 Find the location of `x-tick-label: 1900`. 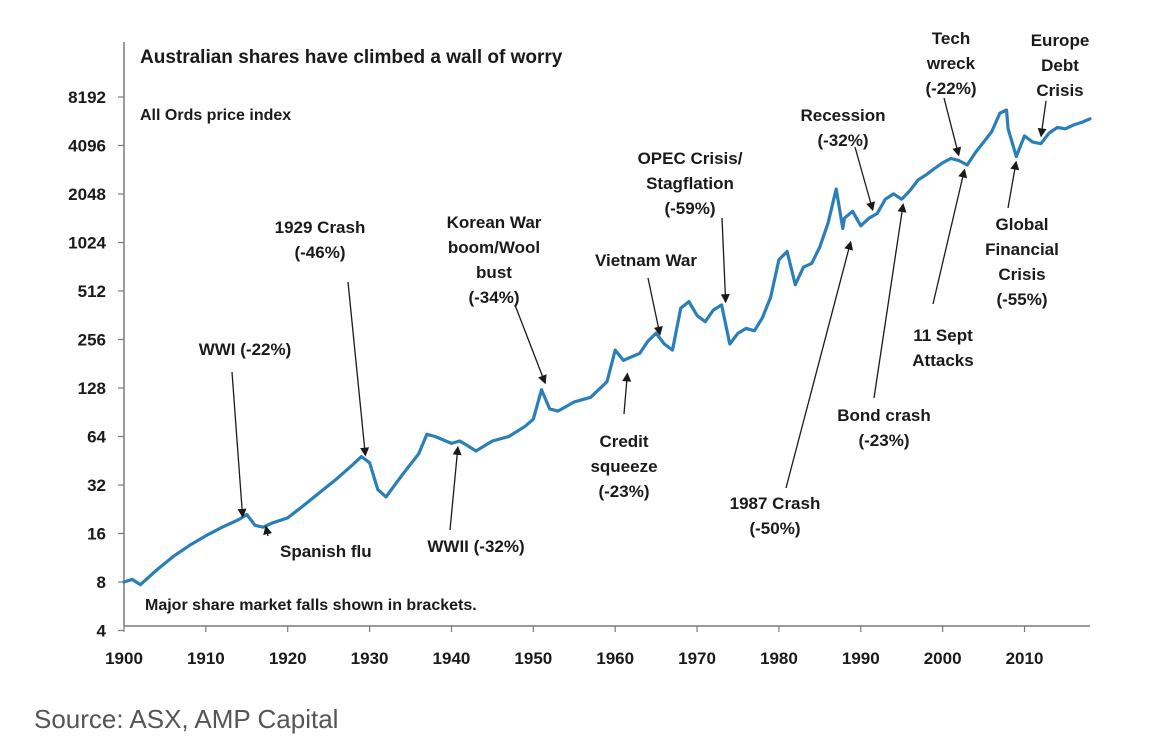

x-tick-label: 1900 is located at coordinates (124, 658).